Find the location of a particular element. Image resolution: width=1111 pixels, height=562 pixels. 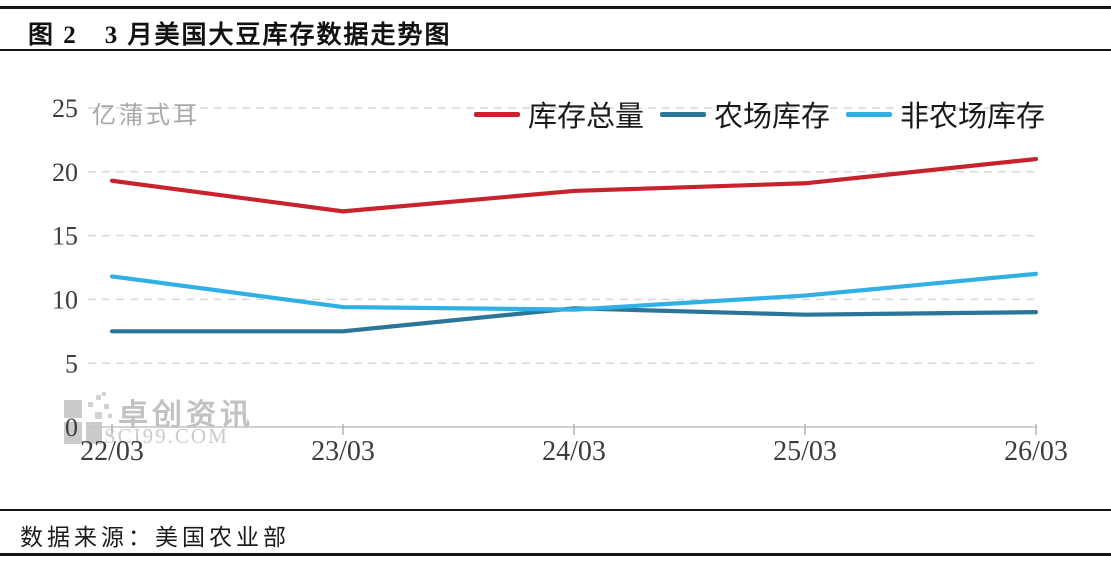

legend: 库存总量 农场库存 非农场库存 is located at coordinates (759, 114).